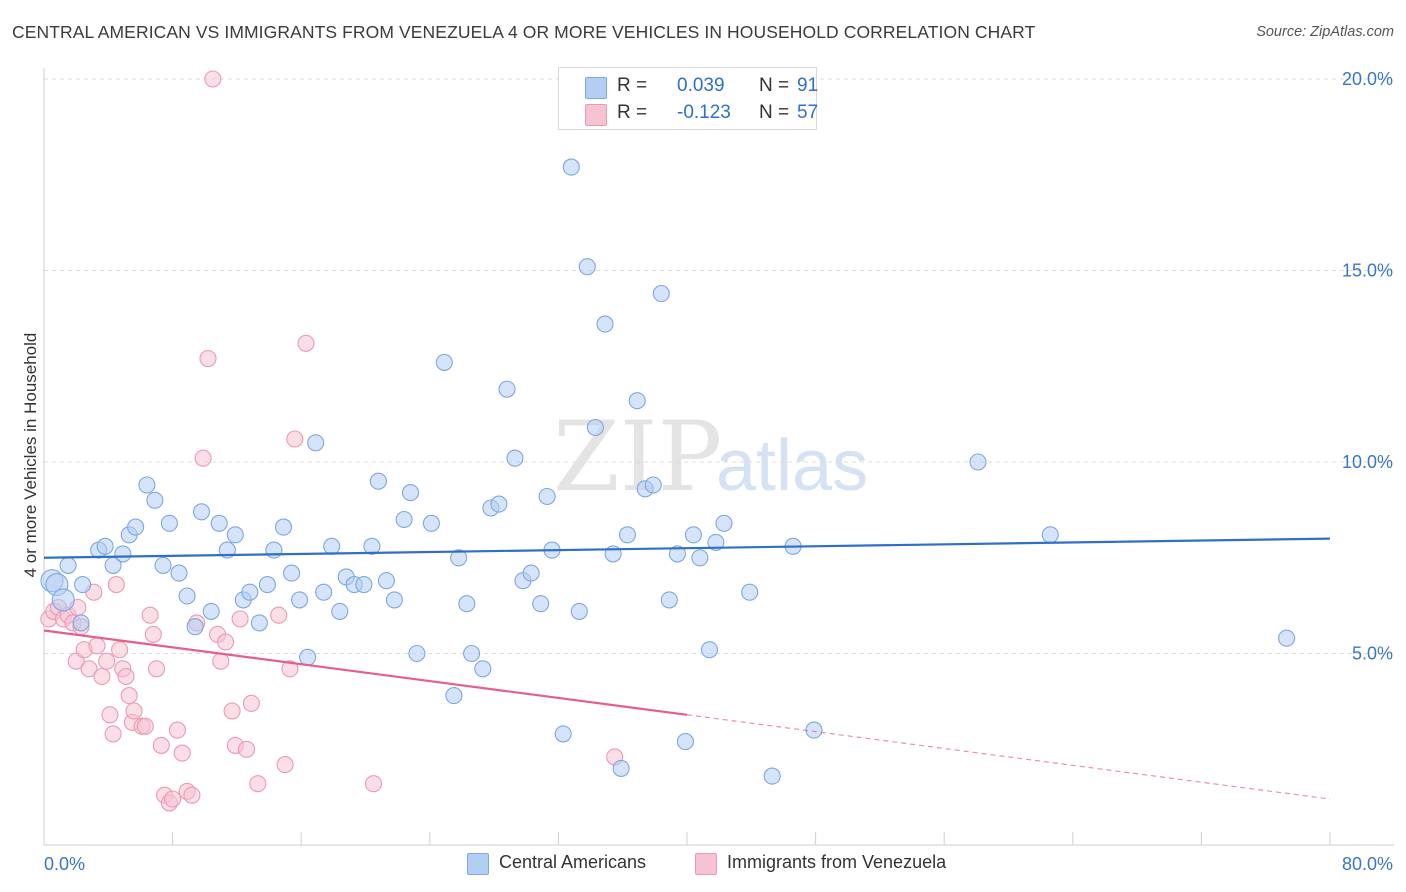 The width and height of the screenshot is (1406, 892). I want to click on y-tick-label: 15.0%, so click(1367, 271).